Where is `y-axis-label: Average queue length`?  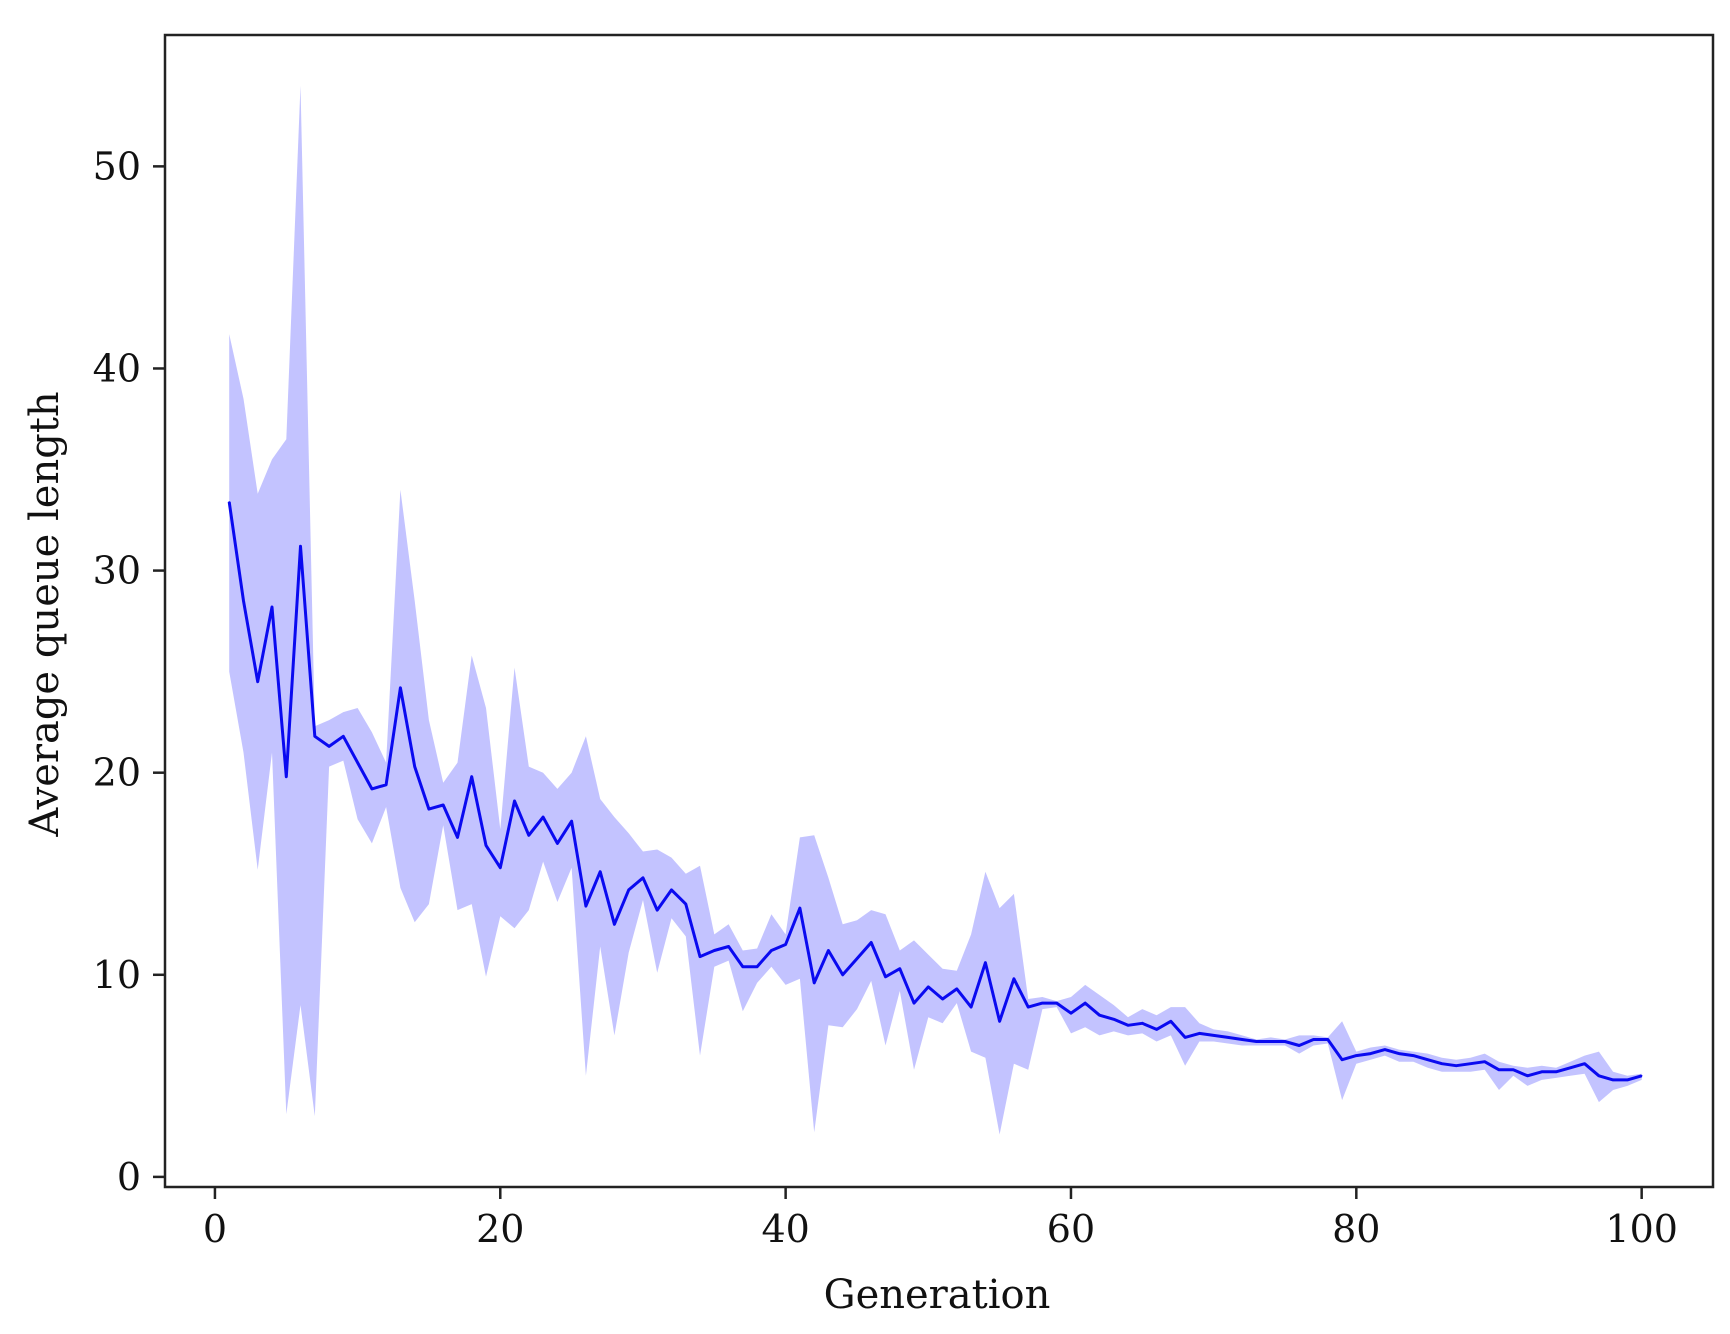 y-axis-label: Average queue length is located at coordinates (45, 614).